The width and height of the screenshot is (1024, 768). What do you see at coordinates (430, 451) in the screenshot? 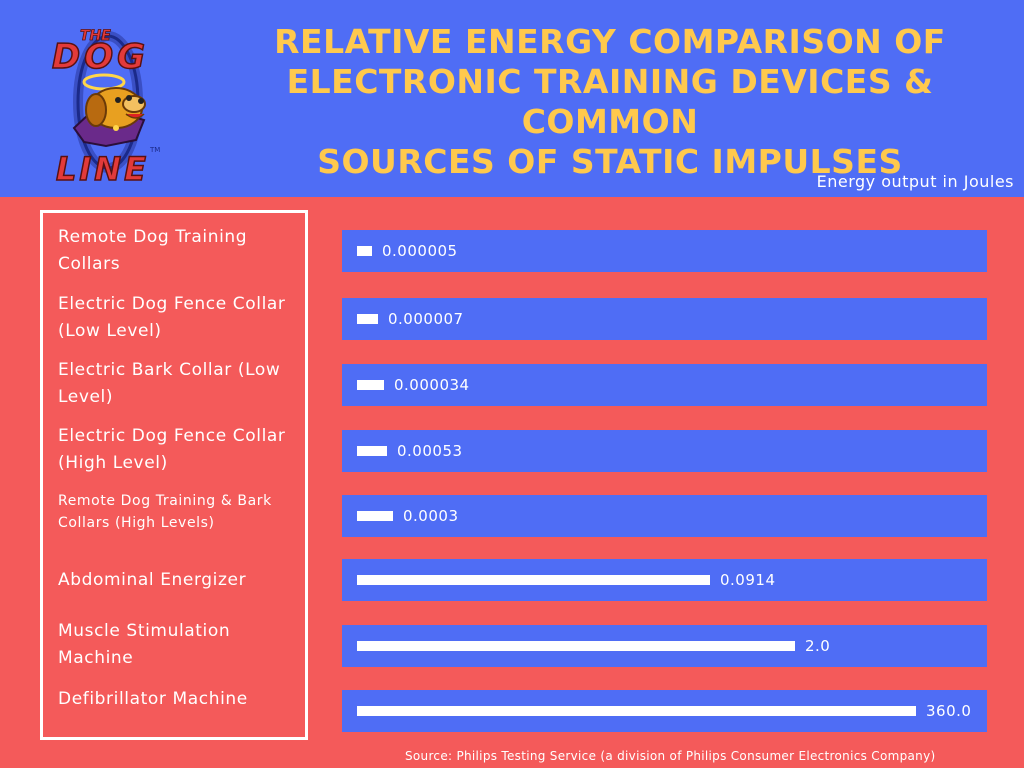
I see `bar-value-label: 0.00053` at bounding box center [430, 451].